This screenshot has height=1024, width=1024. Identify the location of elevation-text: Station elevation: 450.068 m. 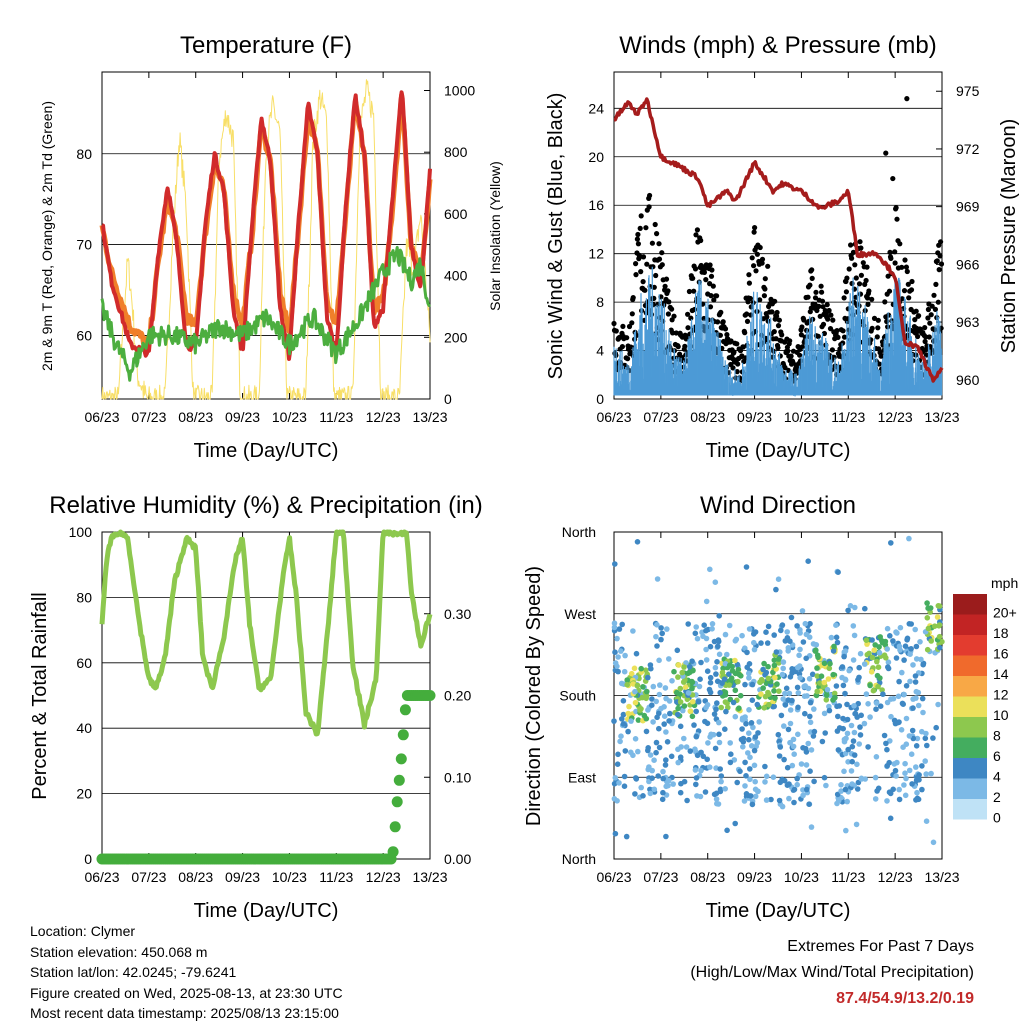
(119, 951).